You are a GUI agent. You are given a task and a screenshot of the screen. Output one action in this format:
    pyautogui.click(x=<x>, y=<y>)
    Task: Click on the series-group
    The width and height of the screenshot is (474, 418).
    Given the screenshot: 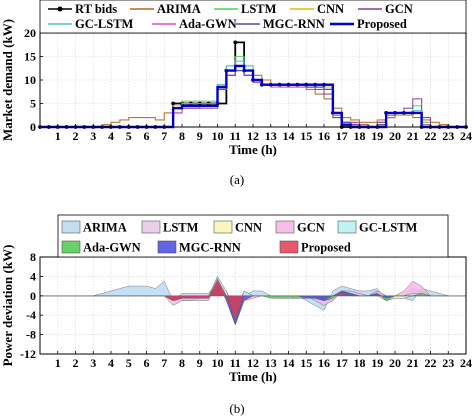 What is the action you would take?
    pyautogui.click(x=253, y=300)
    